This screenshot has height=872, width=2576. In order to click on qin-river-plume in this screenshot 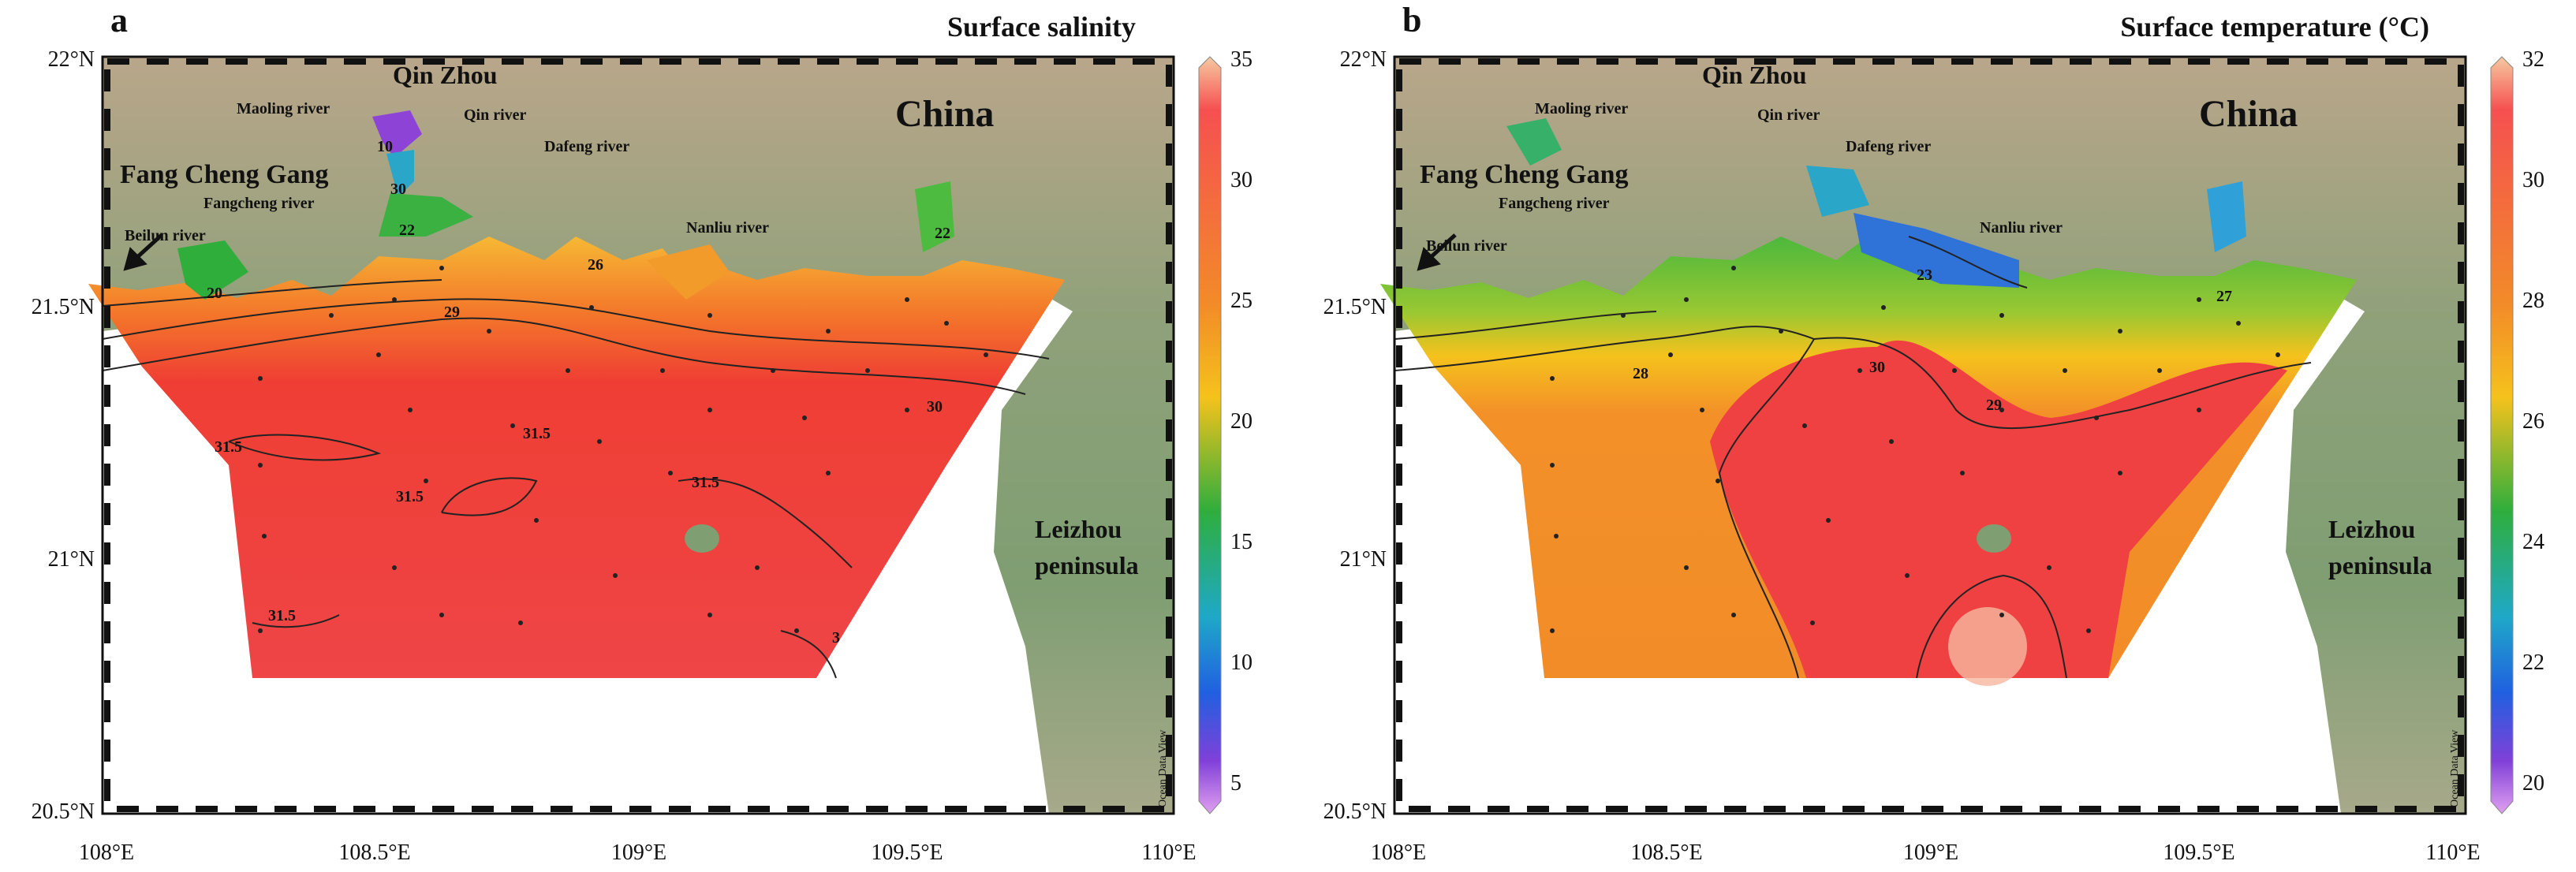, I will do `click(397, 134)`.